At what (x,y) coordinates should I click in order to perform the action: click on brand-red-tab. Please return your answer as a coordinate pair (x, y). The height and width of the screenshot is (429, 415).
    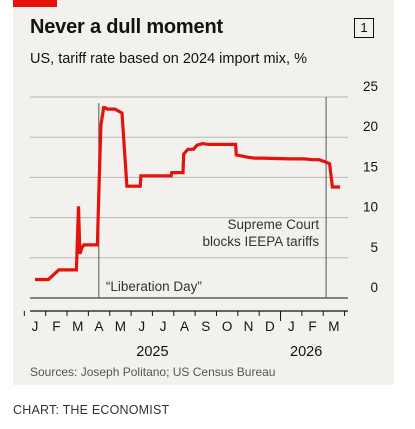
    Looking at the image, I should click on (35, 3).